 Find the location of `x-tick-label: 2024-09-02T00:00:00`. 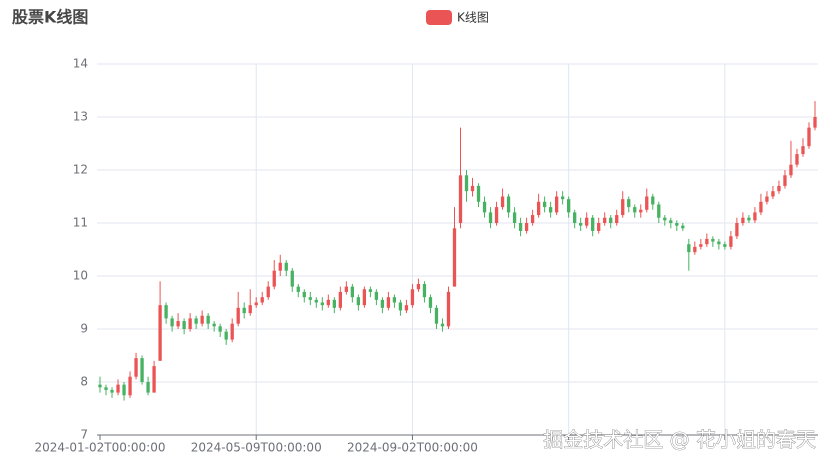

x-tick-label: 2024-09-02T00:00:00 is located at coordinates (412, 448).